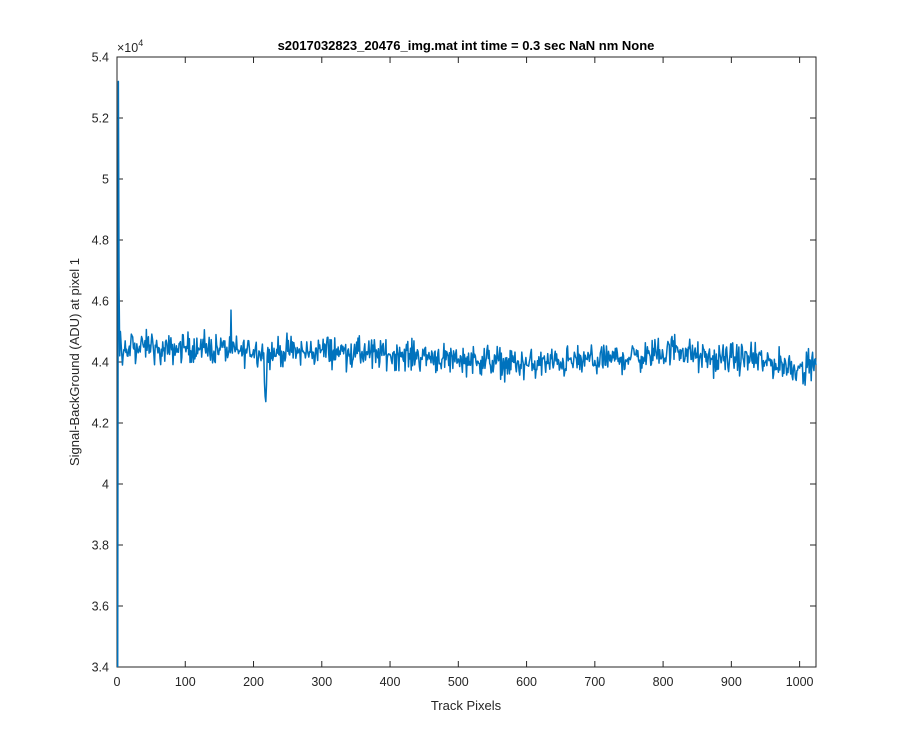 The image size is (900, 750). Describe the element at coordinates (466, 705) in the screenshot. I see `x-axis-label: Track Pixels` at that location.